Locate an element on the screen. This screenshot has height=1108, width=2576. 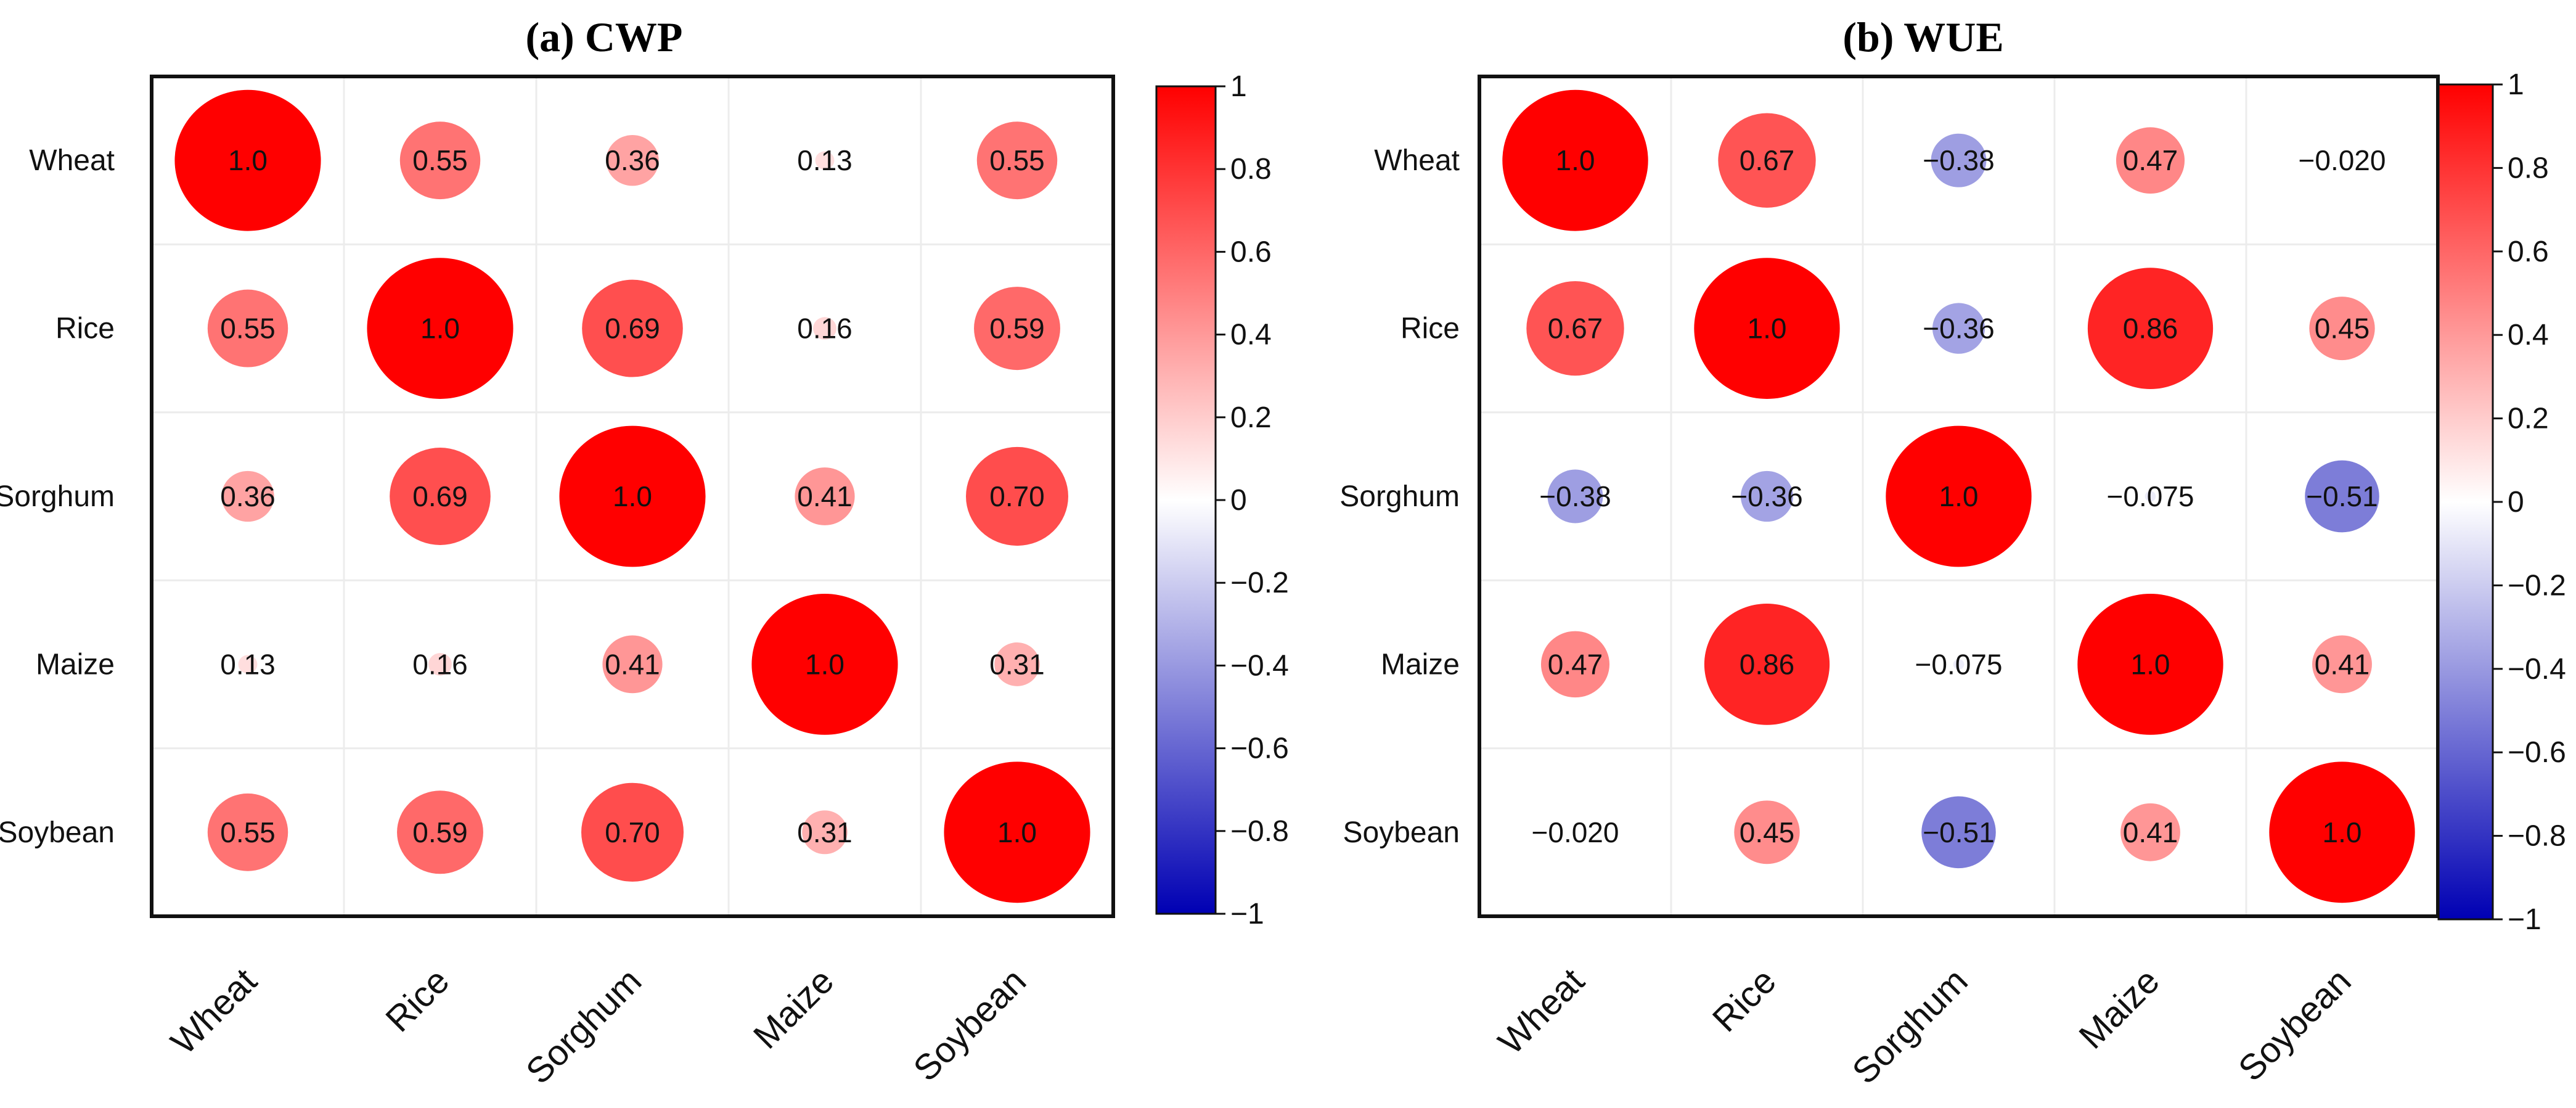
wue-value-maize-rice: 0.86 is located at coordinates (1767, 664).